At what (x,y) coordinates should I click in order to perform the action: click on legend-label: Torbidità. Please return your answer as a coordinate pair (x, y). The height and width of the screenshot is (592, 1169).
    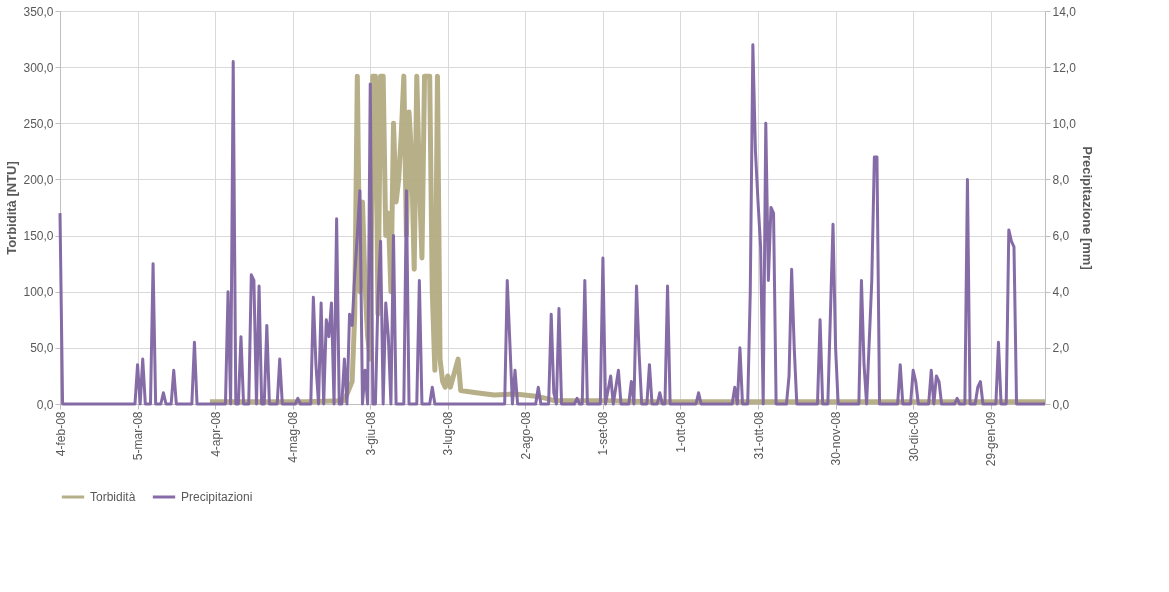
    Looking at the image, I should click on (113, 497).